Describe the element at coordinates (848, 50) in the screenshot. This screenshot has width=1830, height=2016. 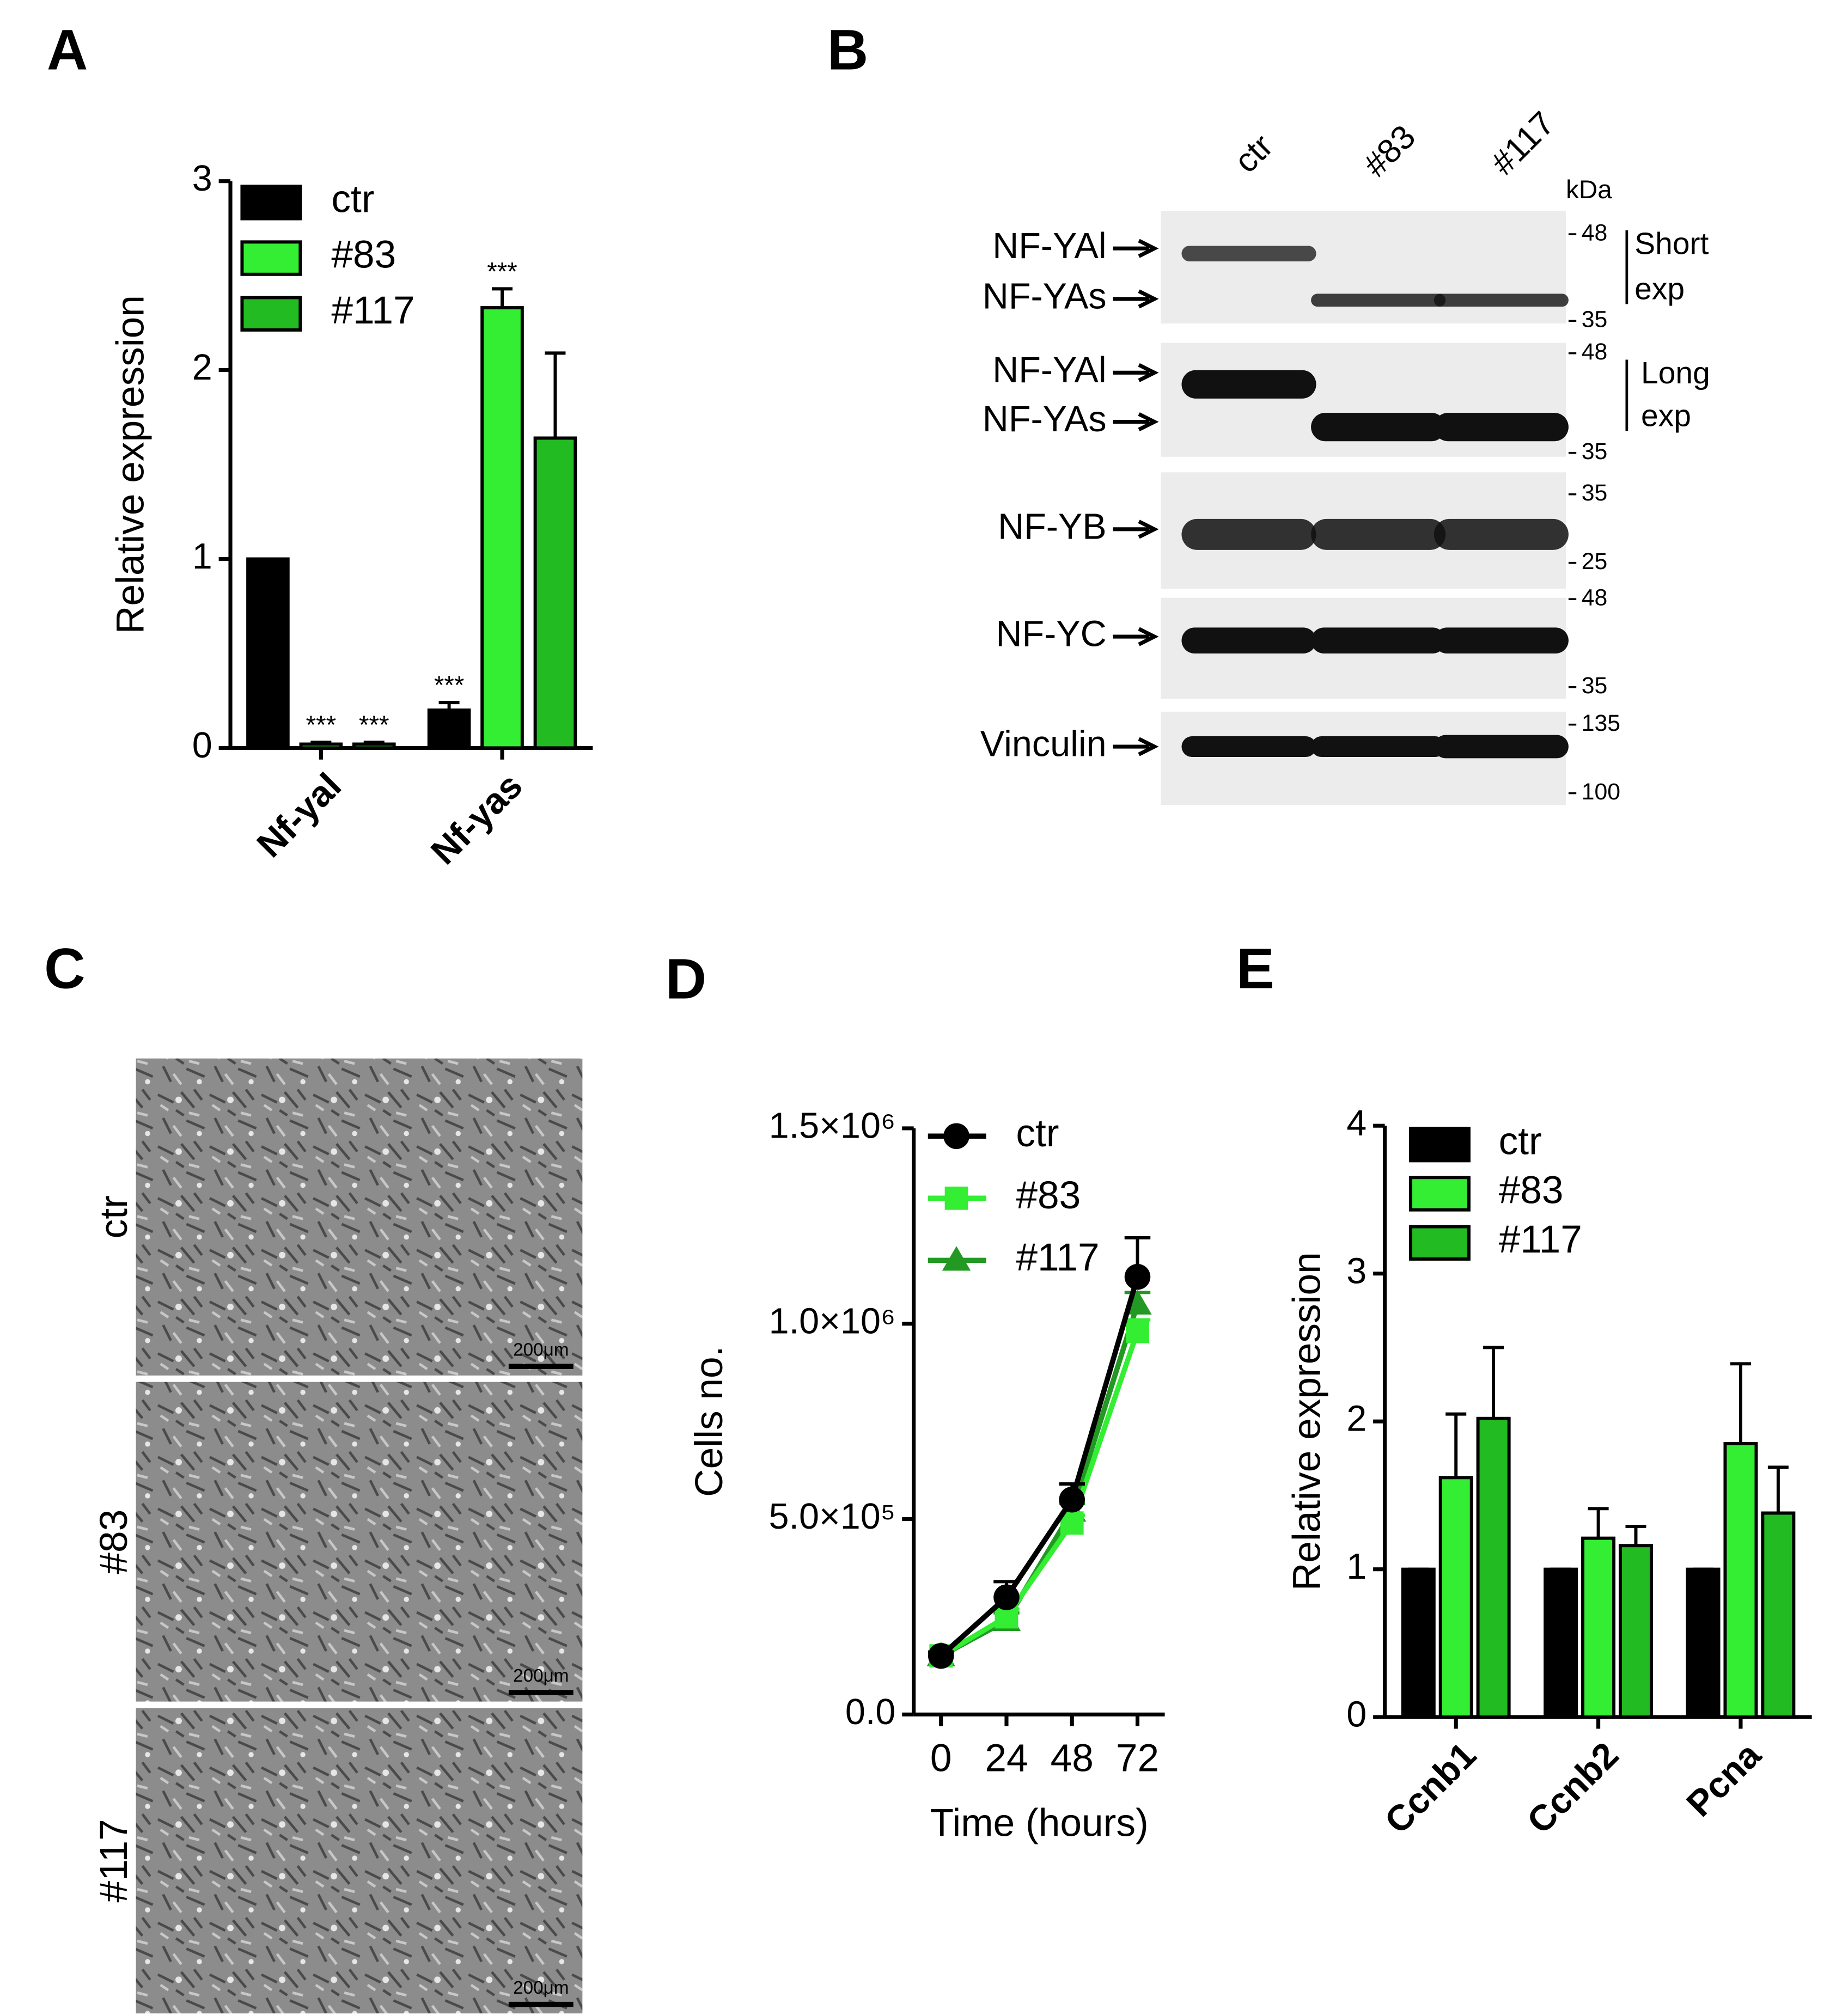
I see `panel-label: B` at that location.